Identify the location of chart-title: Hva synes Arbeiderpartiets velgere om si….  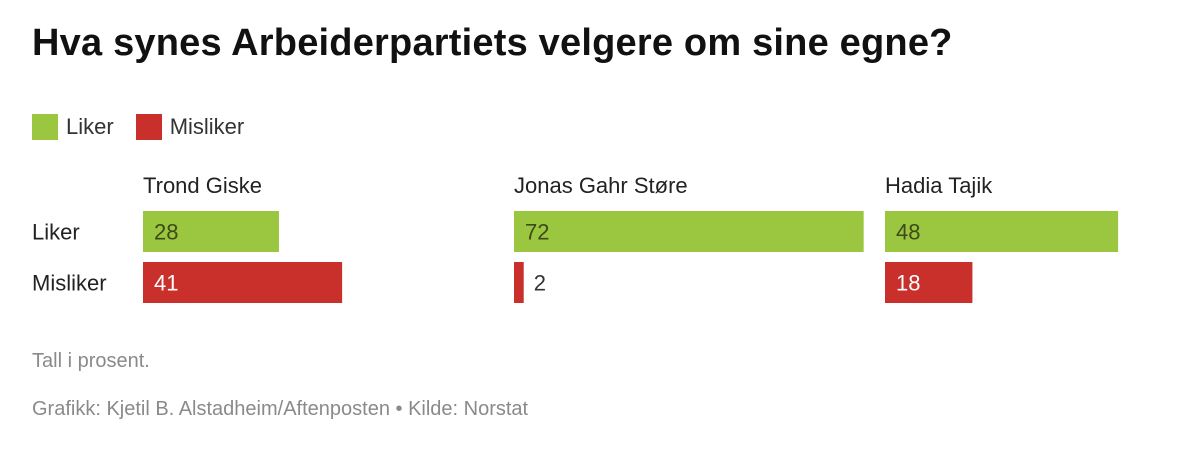
(492, 43).